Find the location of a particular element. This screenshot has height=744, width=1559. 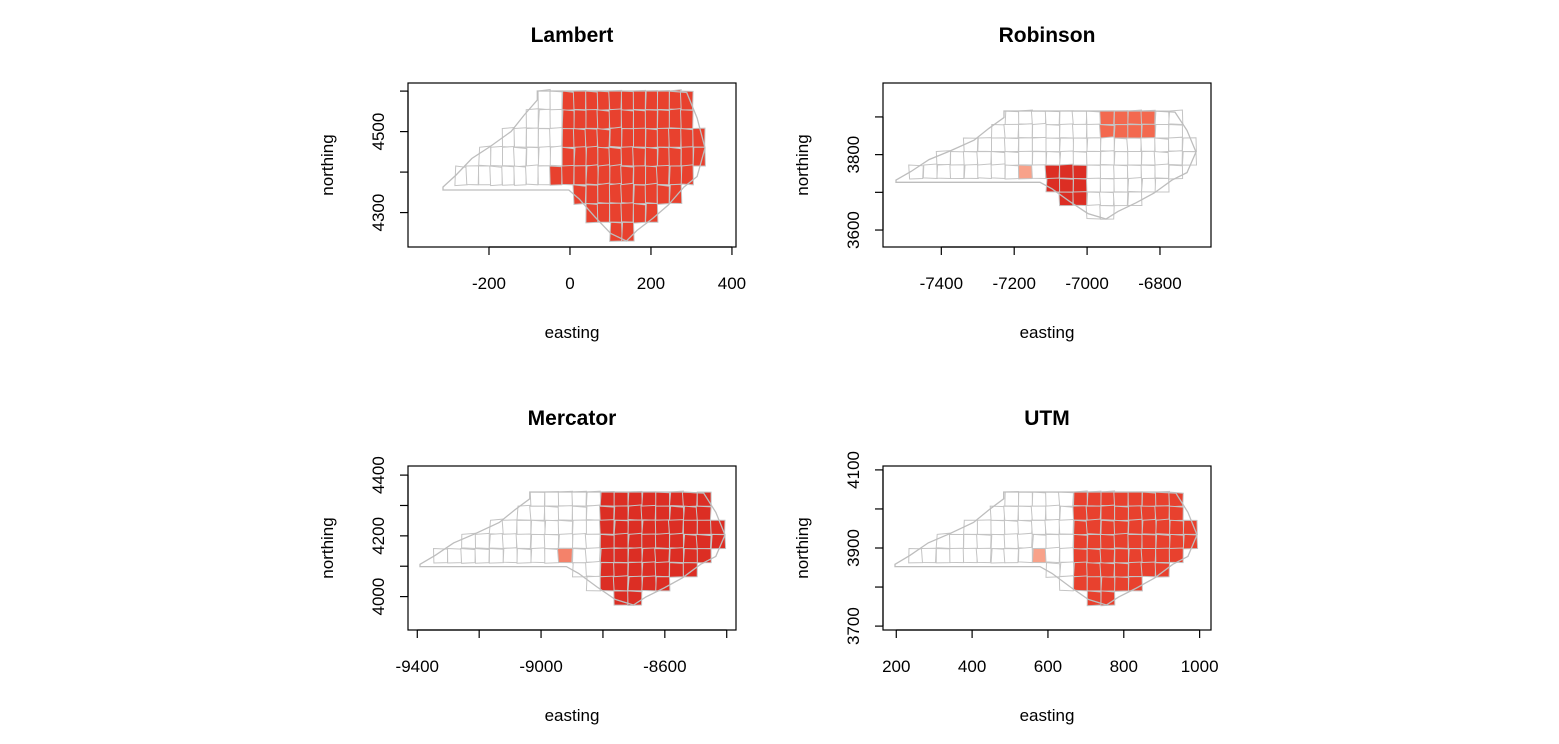

y-tick-label: 4000 is located at coordinates (378, 597).